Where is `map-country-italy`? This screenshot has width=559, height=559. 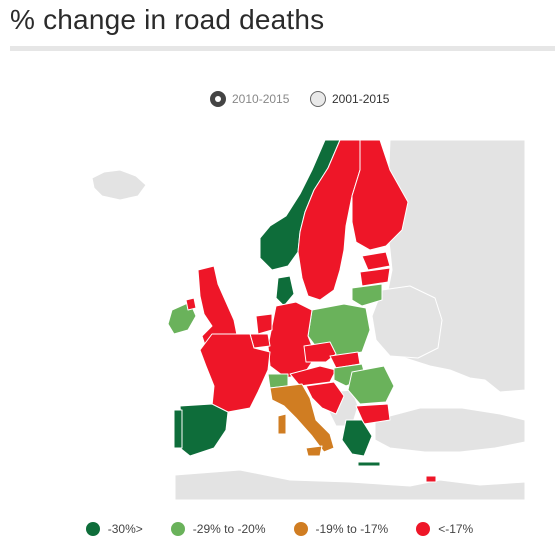 map-country-italy is located at coordinates (302, 418).